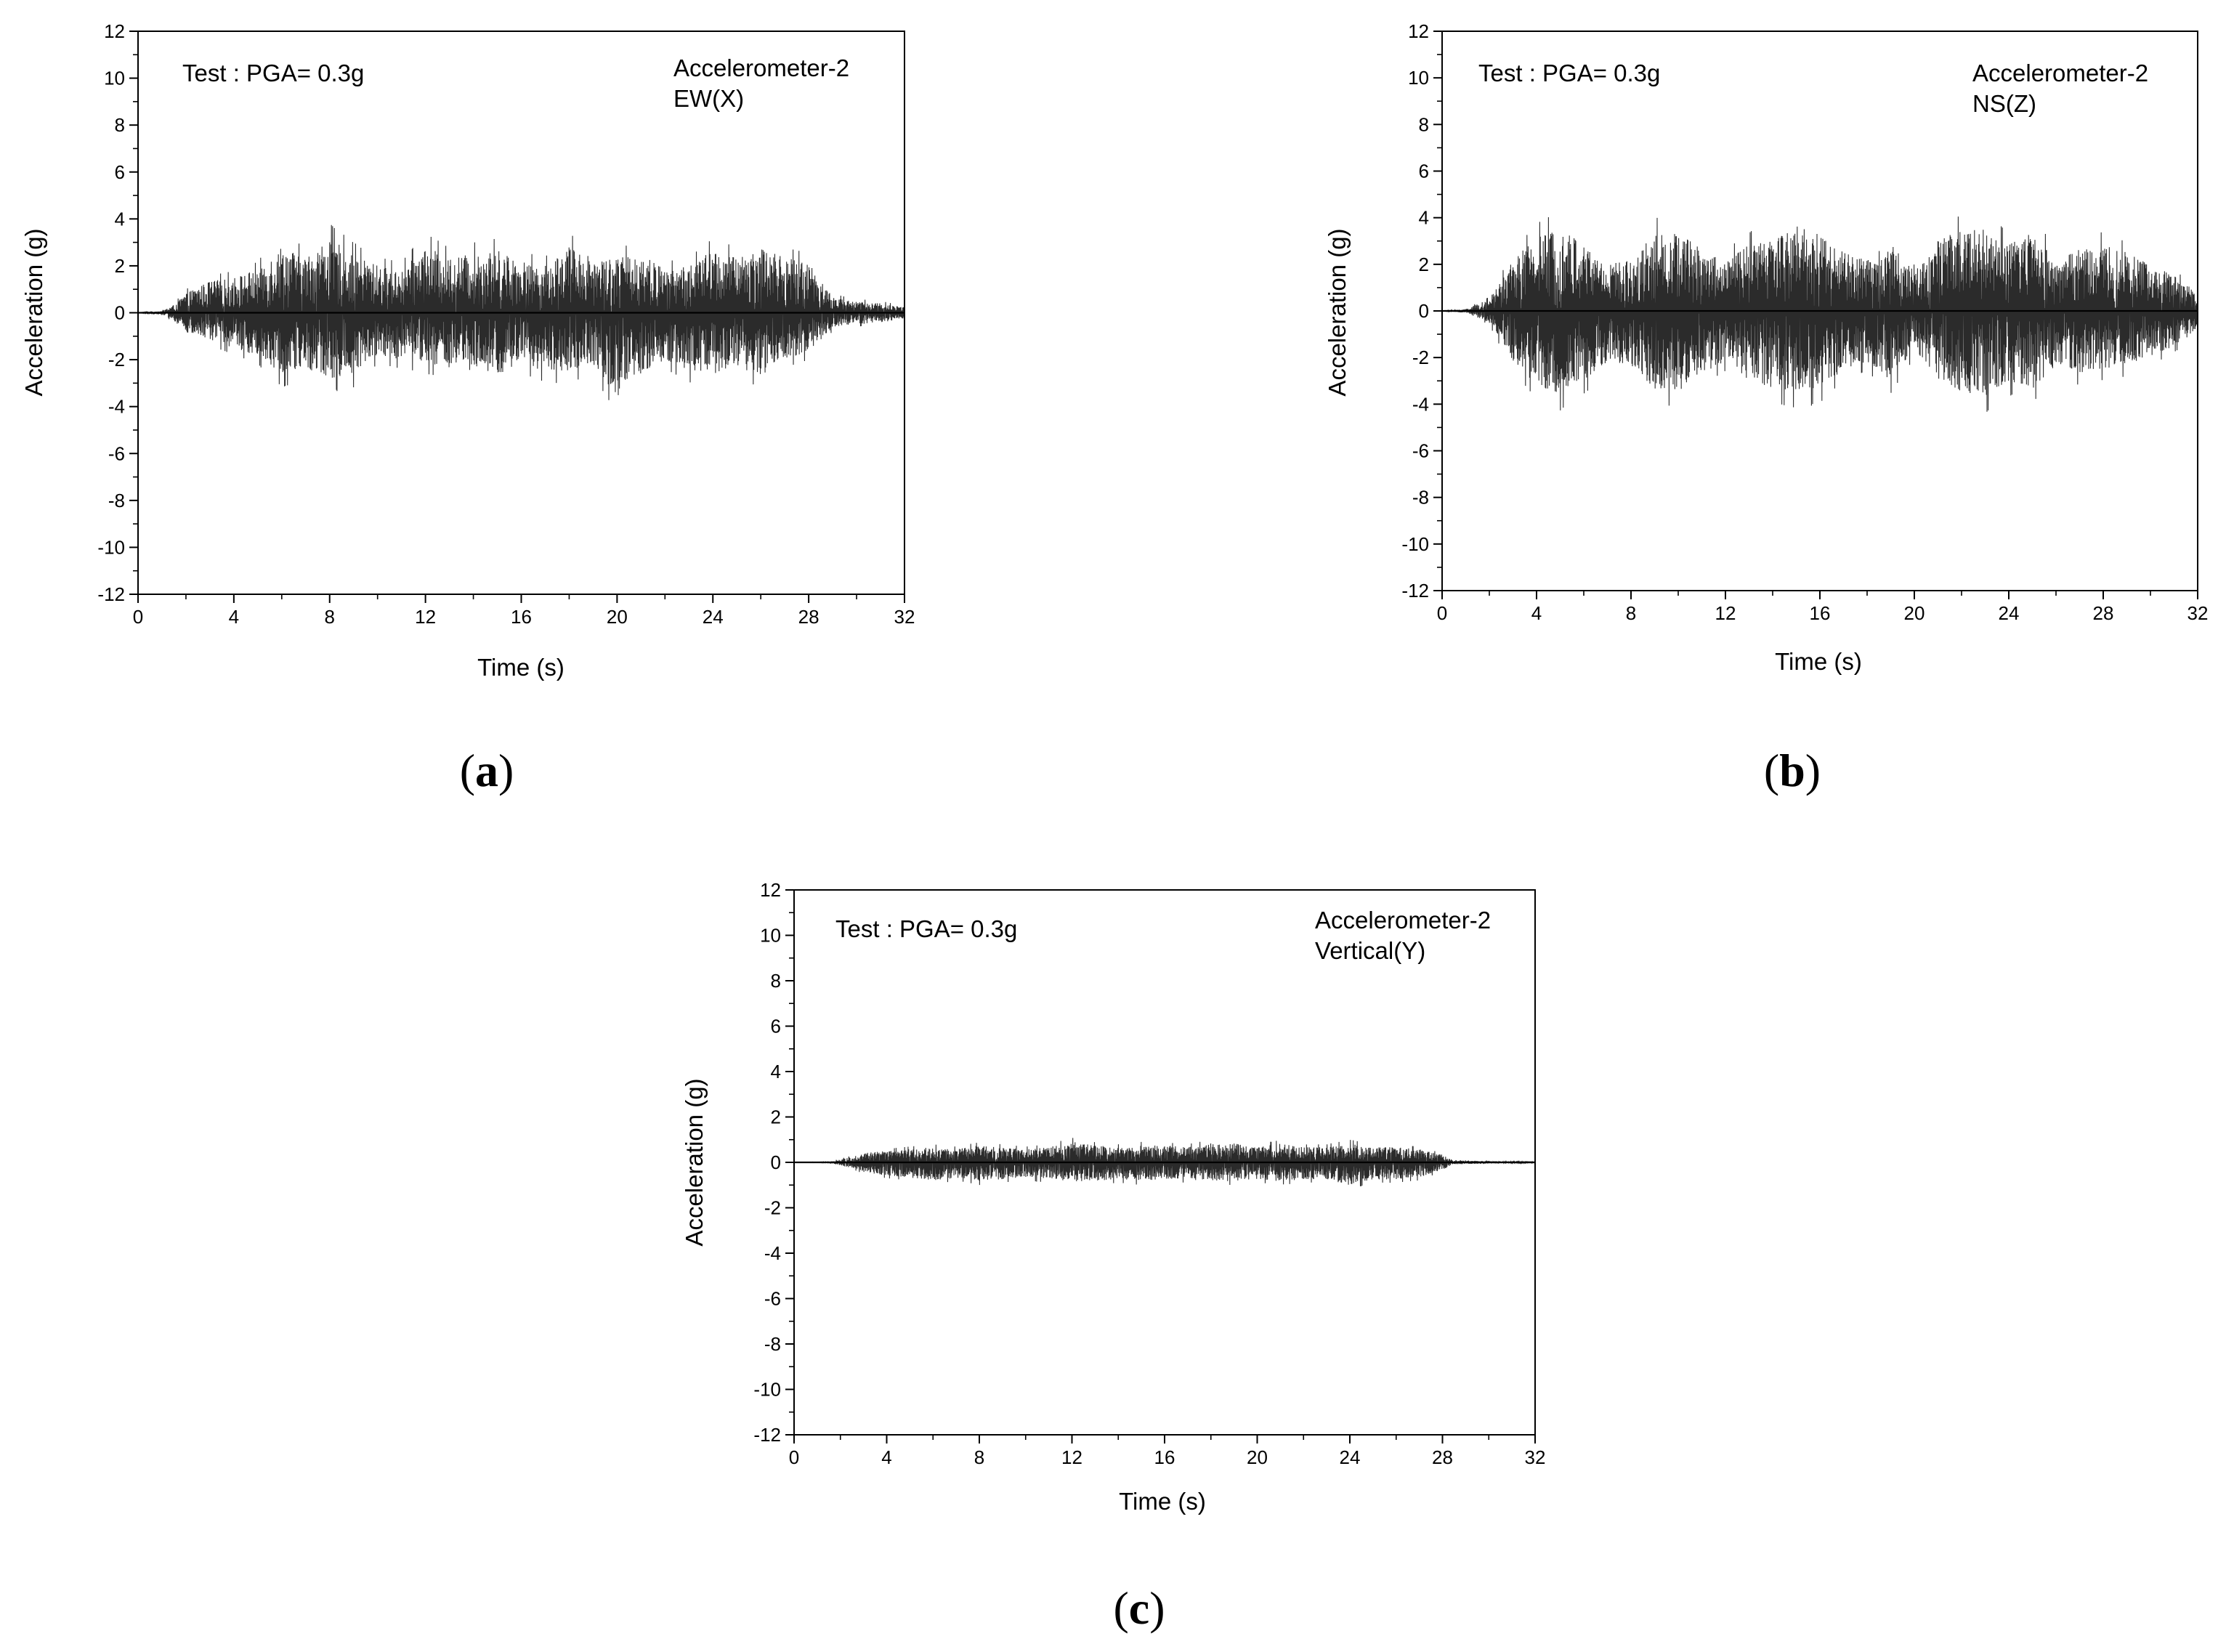 The height and width of the screenshot is (1652, 2226). I want to click on panel-caption: (c), so click(1139, 1608).